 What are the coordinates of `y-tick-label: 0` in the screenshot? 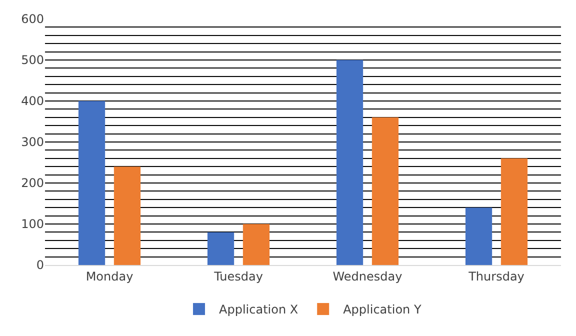 It's located at (40, 265).